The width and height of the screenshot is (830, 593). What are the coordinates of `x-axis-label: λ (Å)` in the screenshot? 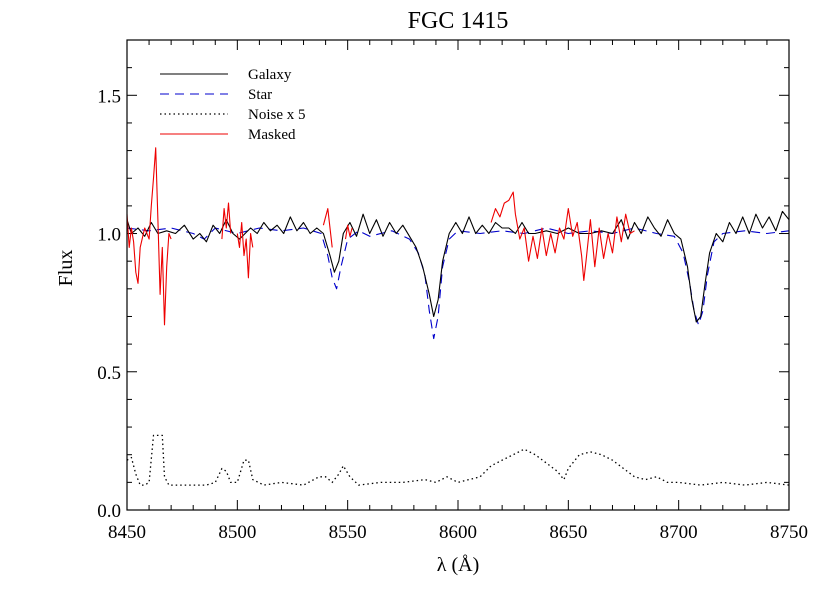 It's located at (458, 565).